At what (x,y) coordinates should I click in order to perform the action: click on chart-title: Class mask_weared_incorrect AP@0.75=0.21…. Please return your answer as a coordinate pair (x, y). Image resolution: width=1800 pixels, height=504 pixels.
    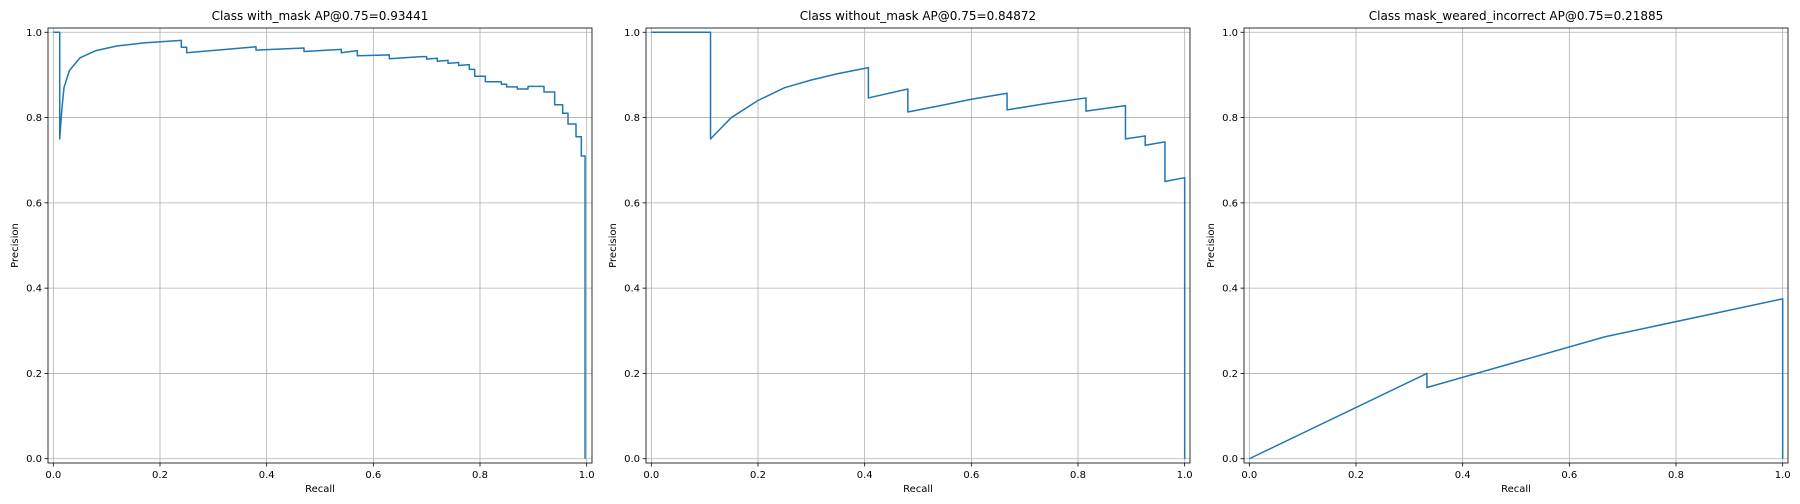
    Looking at the image, I should click on (1516, 16).